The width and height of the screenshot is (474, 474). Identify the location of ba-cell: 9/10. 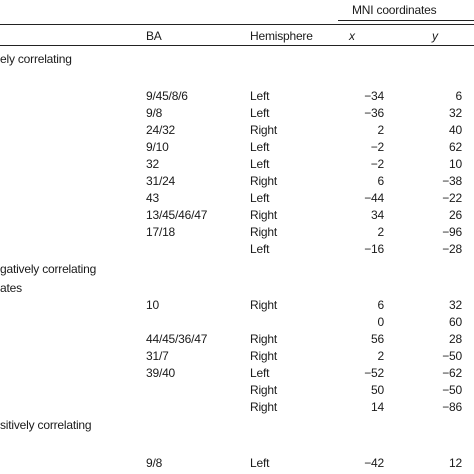
(157, 147).